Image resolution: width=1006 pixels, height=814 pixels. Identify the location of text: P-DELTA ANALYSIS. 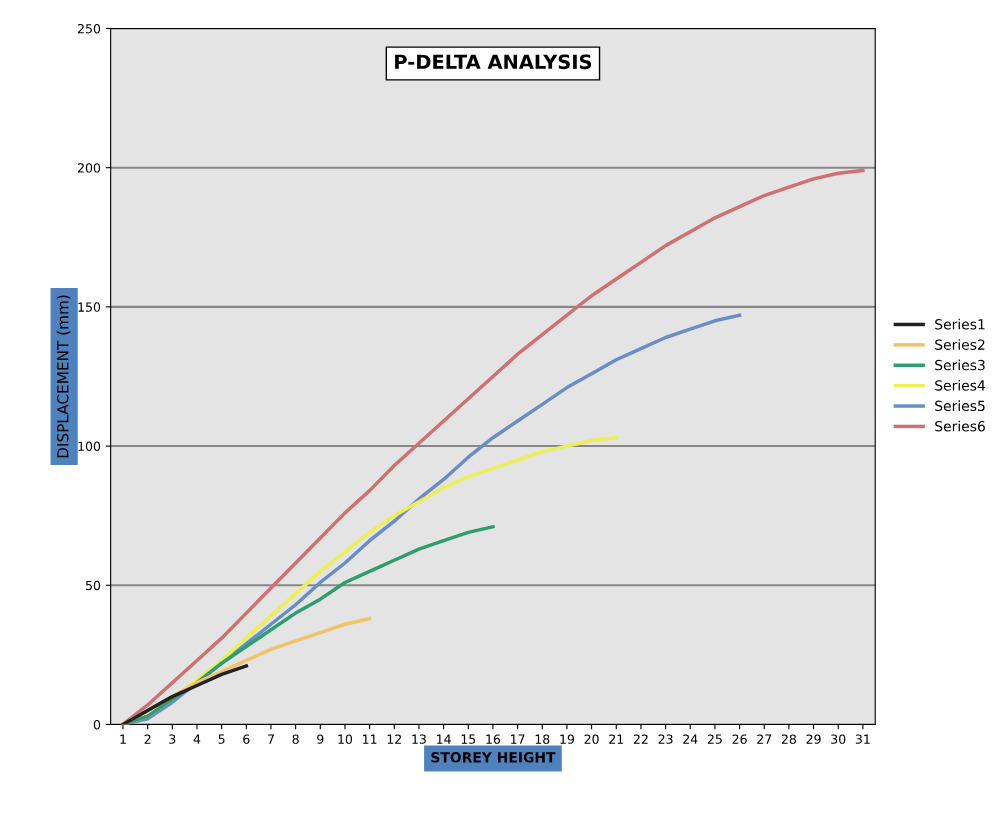
(493, 62).